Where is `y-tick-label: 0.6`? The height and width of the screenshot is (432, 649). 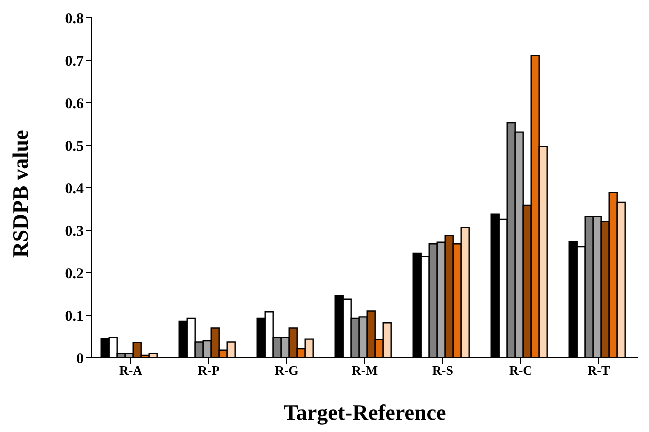
y-tick-label: 0.6 is located at coordinates (74, 104).